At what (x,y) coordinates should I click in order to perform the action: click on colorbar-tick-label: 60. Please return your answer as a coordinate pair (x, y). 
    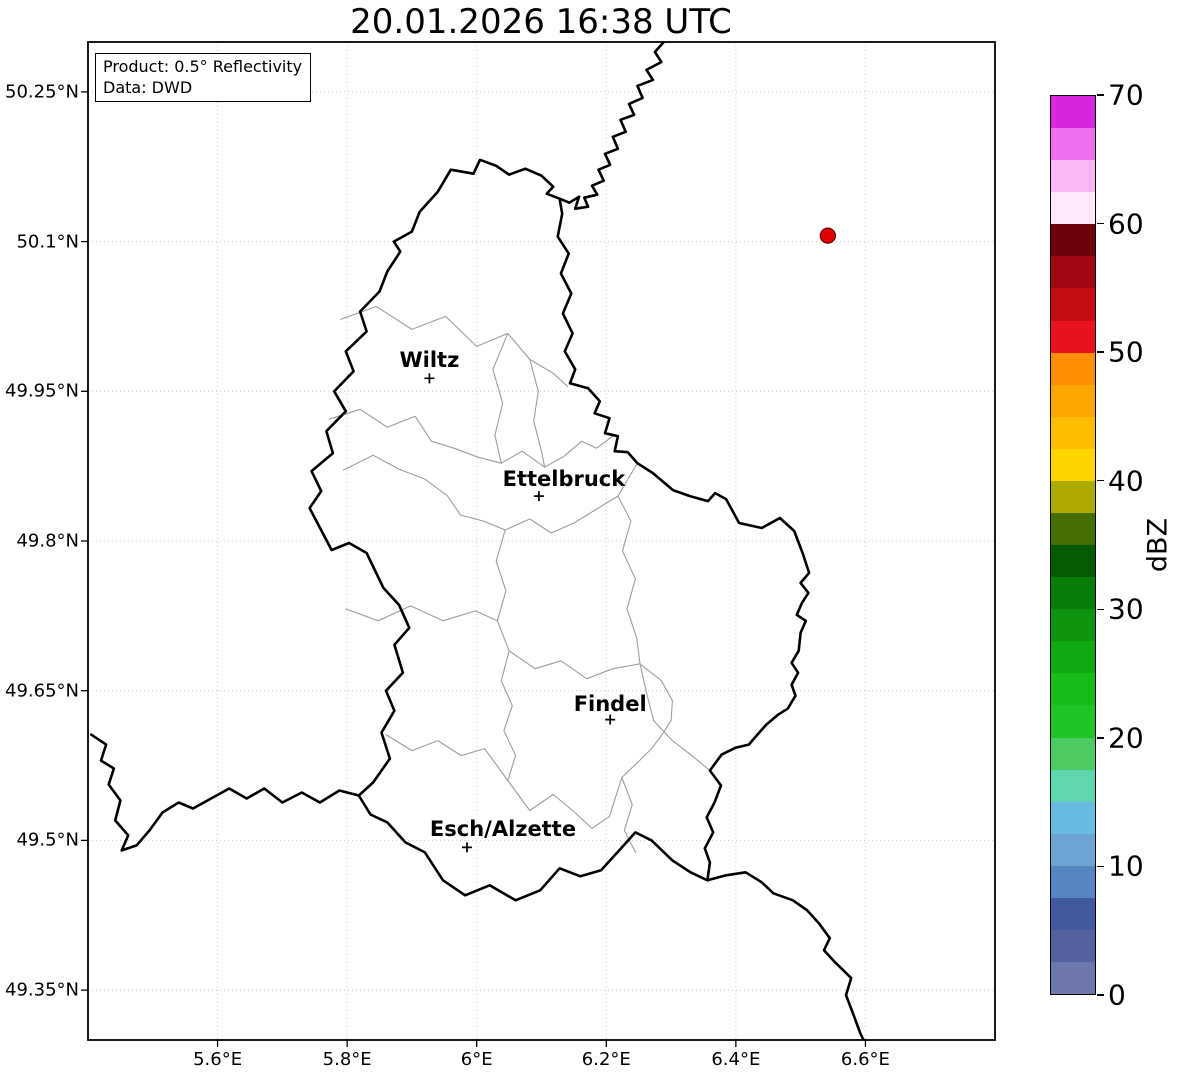
    Looking at the image, I should click on (1126, 224).